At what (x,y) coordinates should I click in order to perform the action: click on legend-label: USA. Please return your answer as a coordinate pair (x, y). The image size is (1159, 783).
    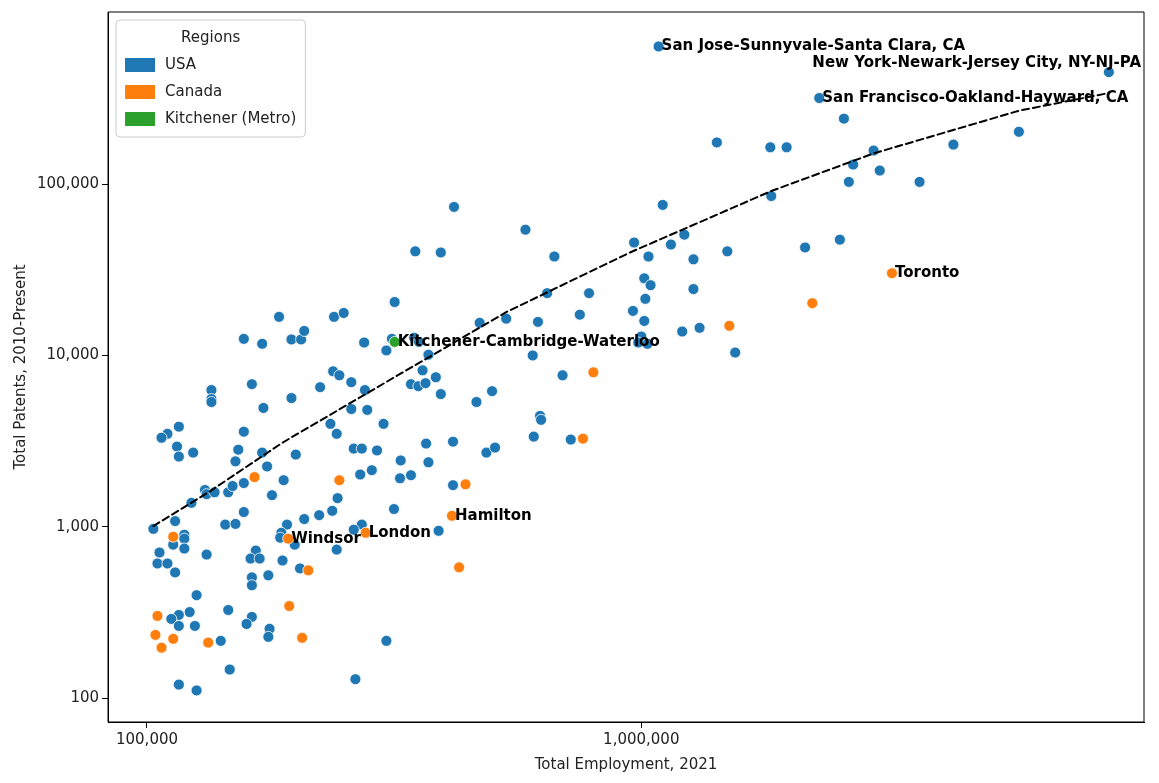
    Looking at the image, I should click on (181, 63).